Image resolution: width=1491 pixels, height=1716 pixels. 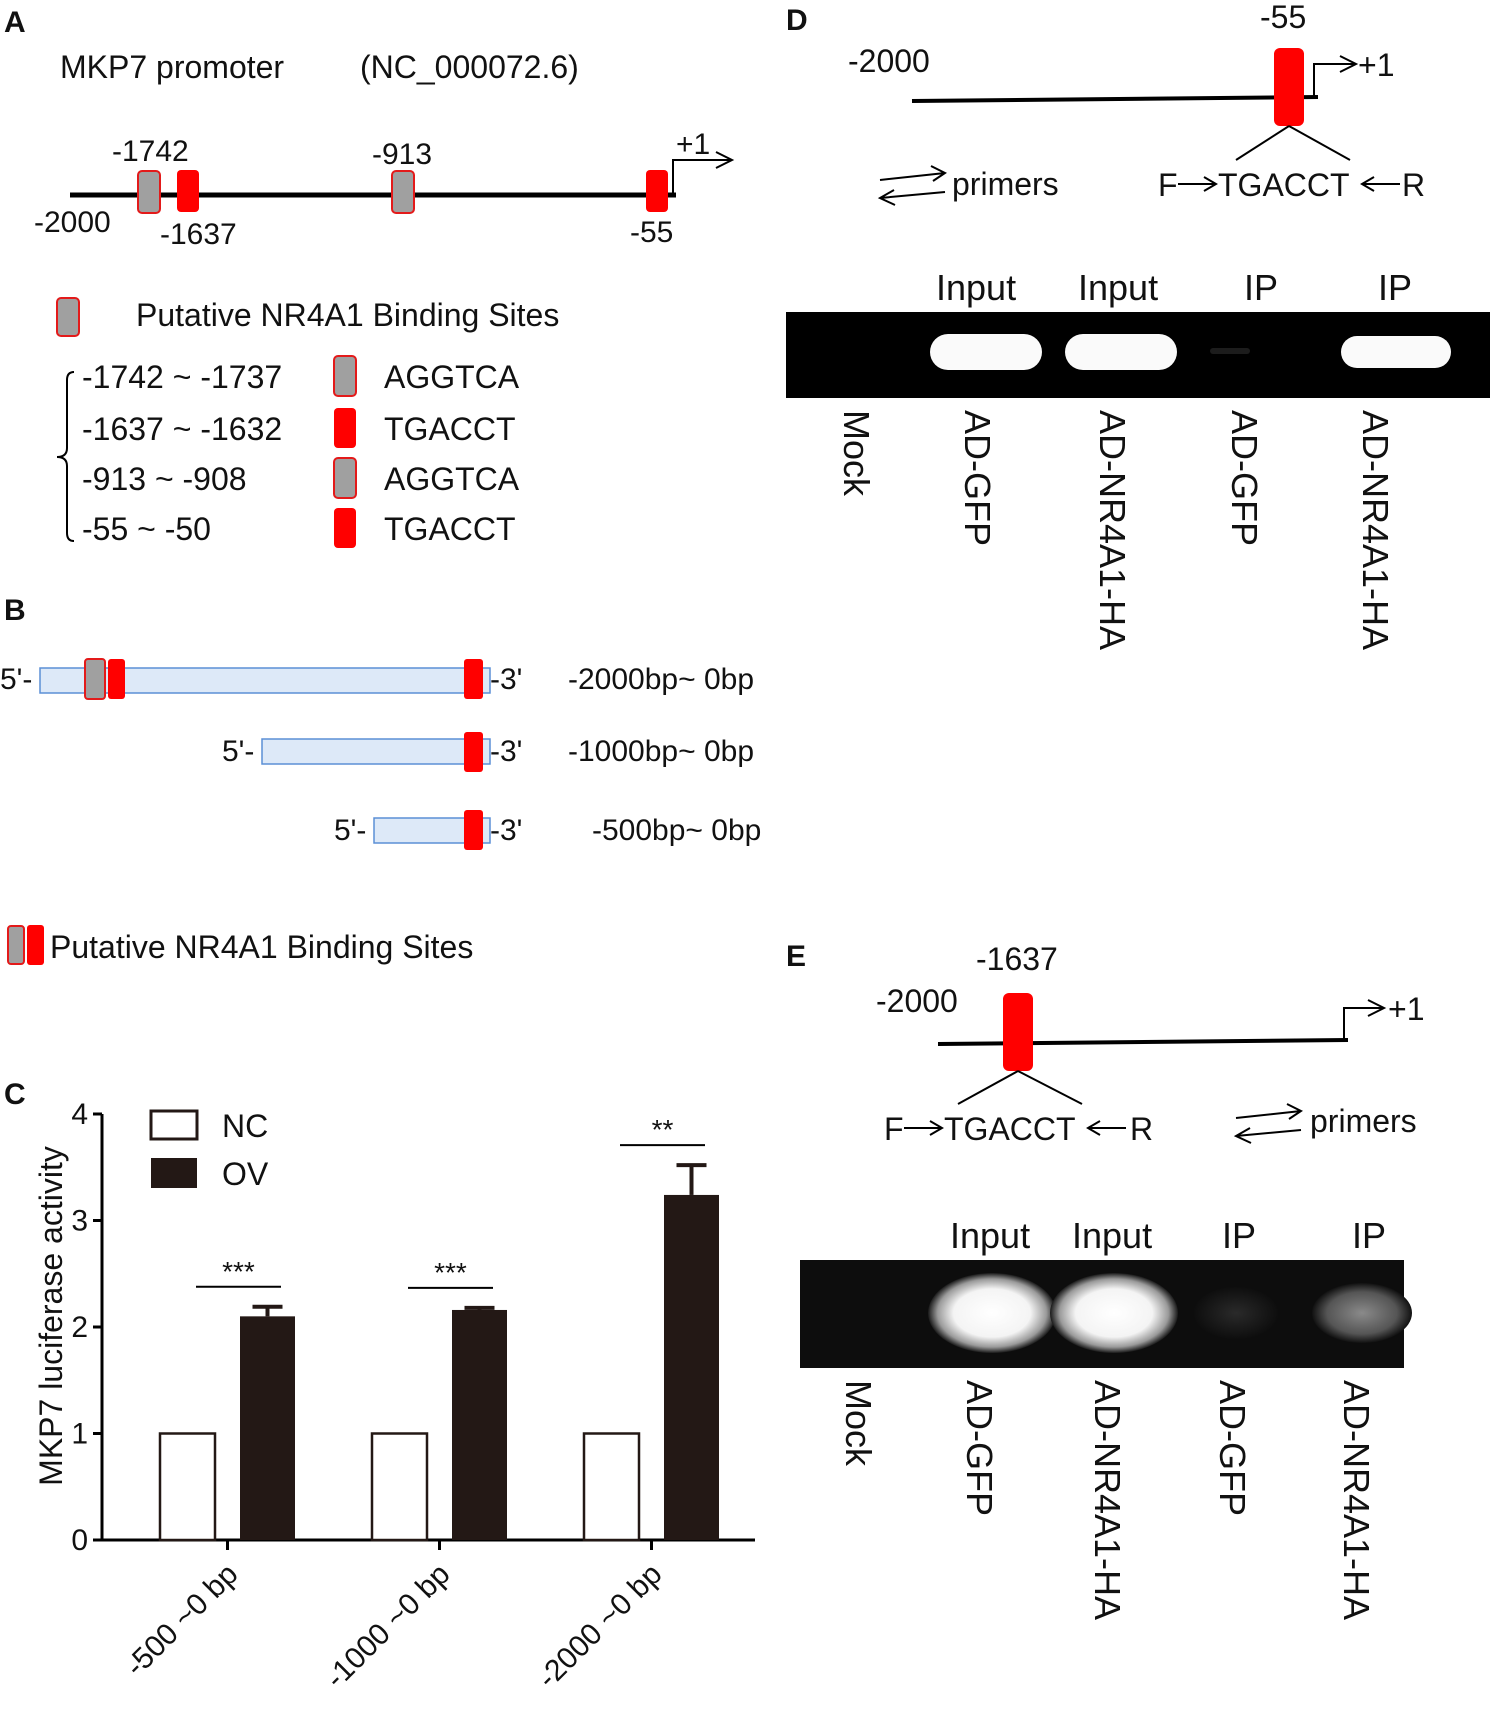 What do you see at coordinates (51, 1316) in the screenshot?
I see `y-axis-label: MKP7 luciferase activity` at bounding box center [51, 1316].